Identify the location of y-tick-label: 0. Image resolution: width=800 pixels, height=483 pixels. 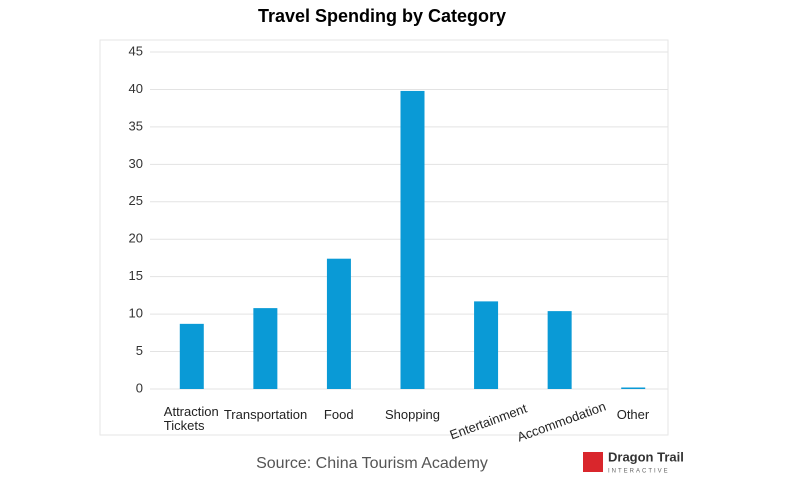
(139, 387).